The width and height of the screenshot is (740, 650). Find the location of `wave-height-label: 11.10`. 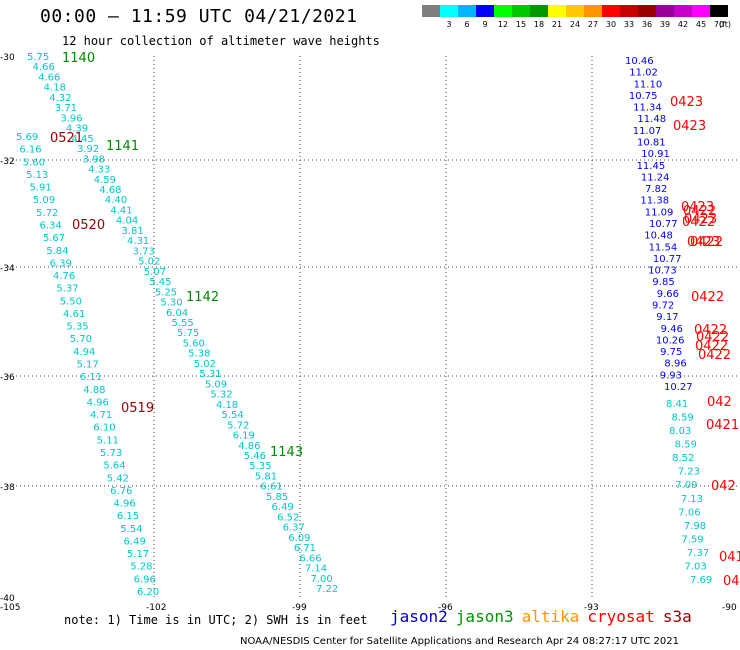

wave-height-label: 11.10 is located at coordinates (648, 84).